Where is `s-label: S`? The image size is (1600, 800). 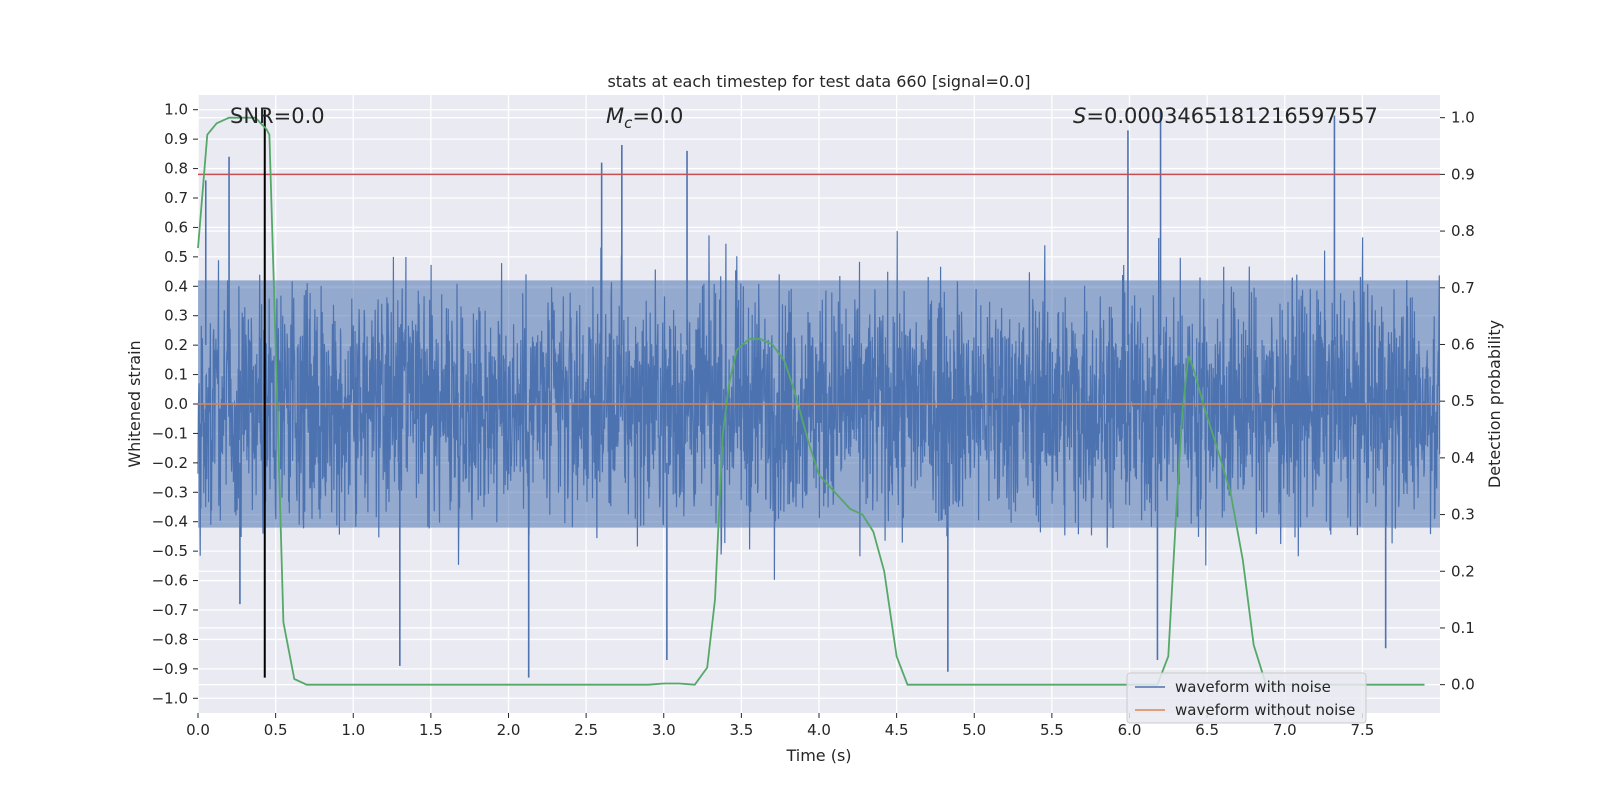
s-label: S is located at coordinates (1079, 116).